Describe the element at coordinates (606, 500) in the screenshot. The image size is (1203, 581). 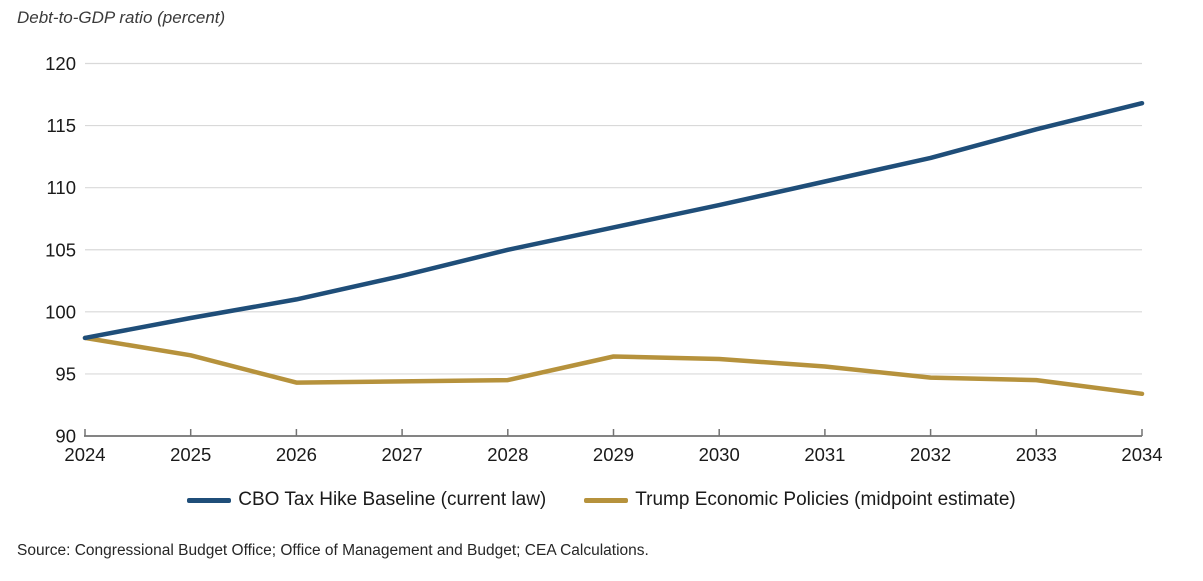
I see `legend-line-swatch-policy` at that location.